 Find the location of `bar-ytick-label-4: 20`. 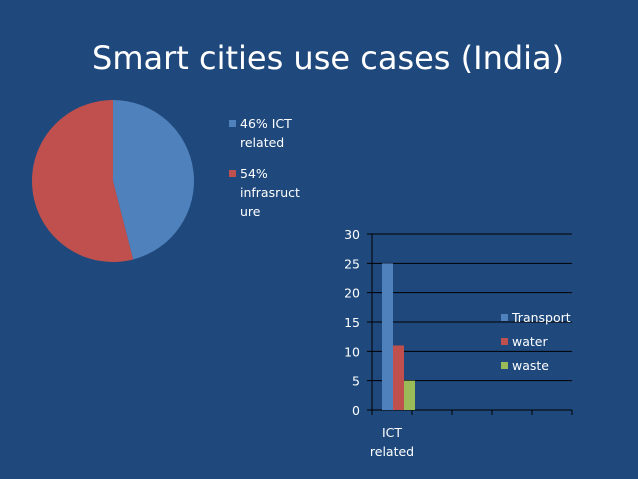

bar-ytick-label-4: 20 is located at coordinates (352, 293).